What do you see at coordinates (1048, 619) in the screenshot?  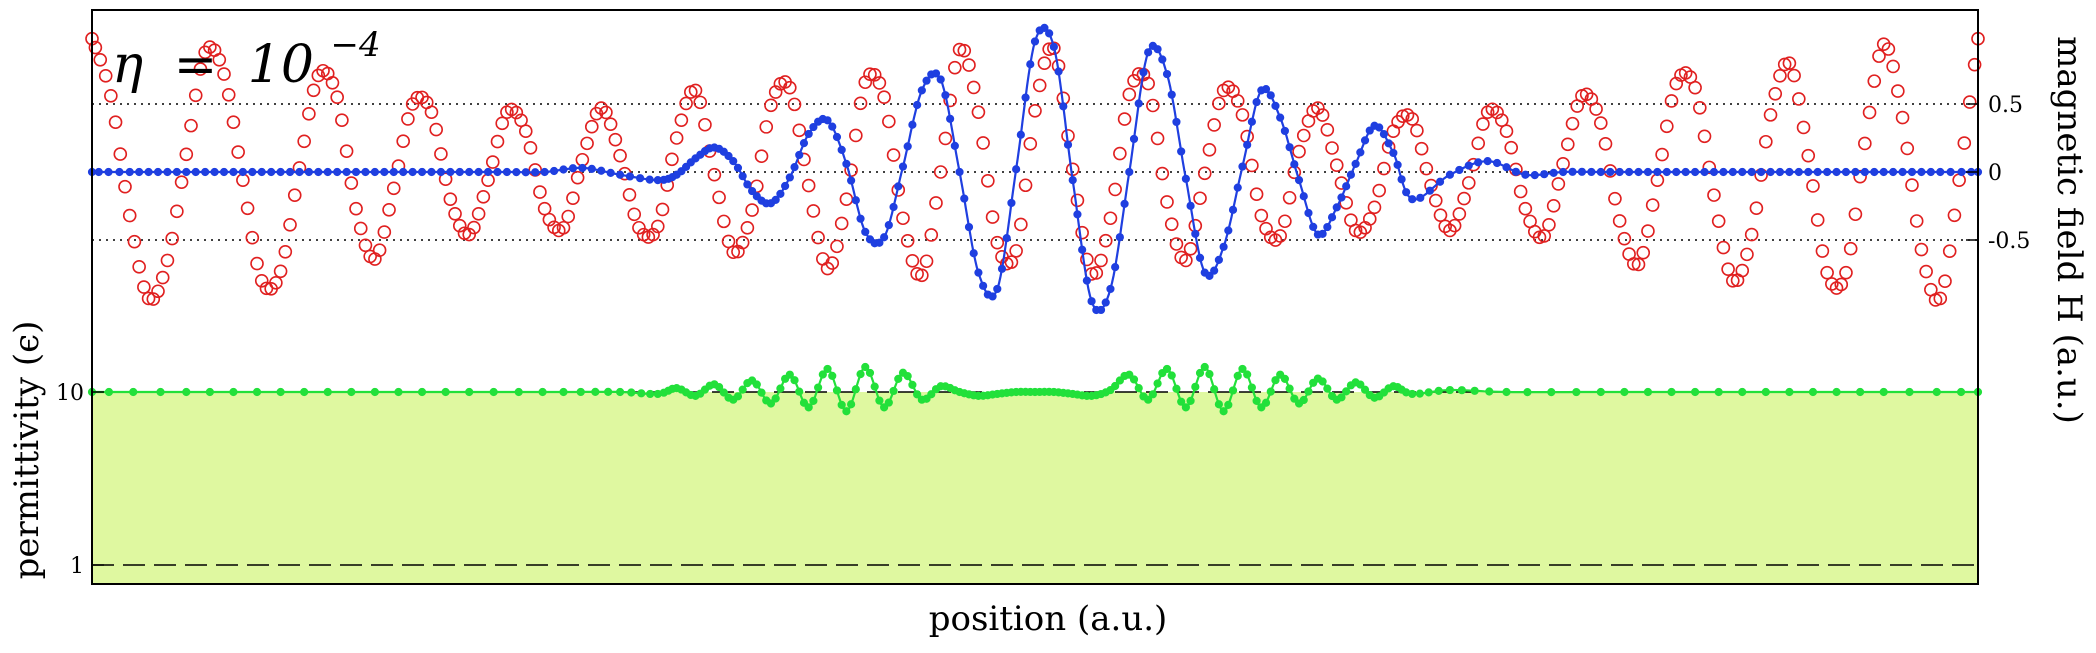 I see `x-axis-label: position (a.u.)` at bounding box center [1048, 619].